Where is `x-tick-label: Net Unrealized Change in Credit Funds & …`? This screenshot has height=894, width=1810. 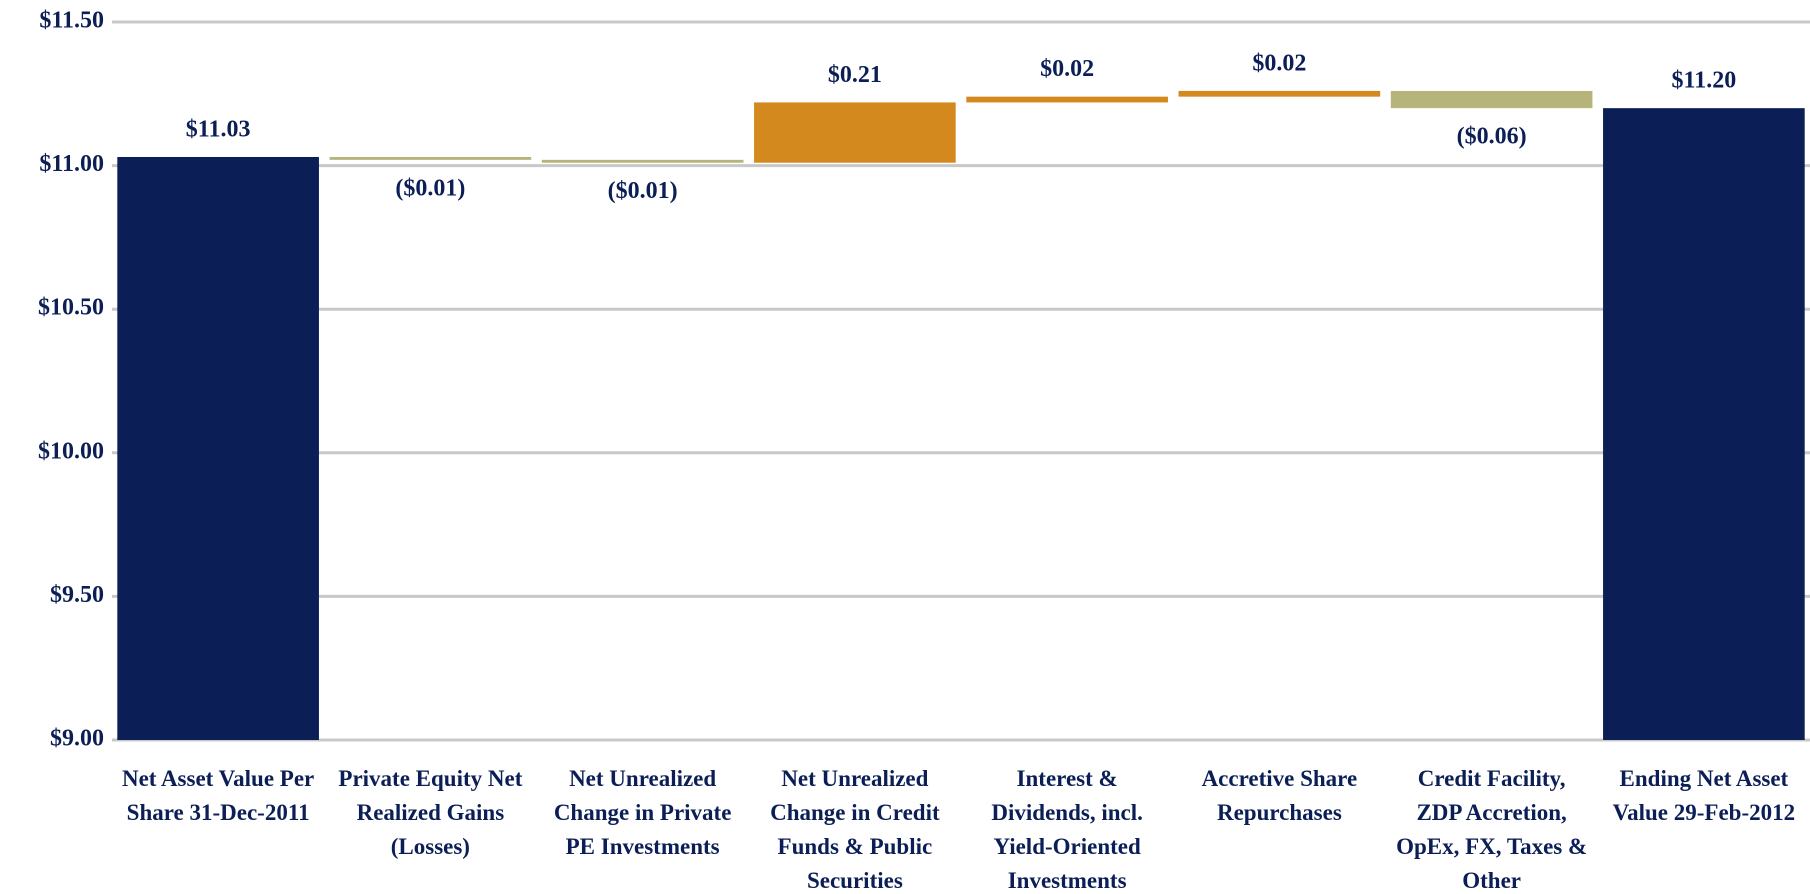 x-tick-label: Net Unrealized Change in Credit Funds & … is located at coordinates (855, 829).